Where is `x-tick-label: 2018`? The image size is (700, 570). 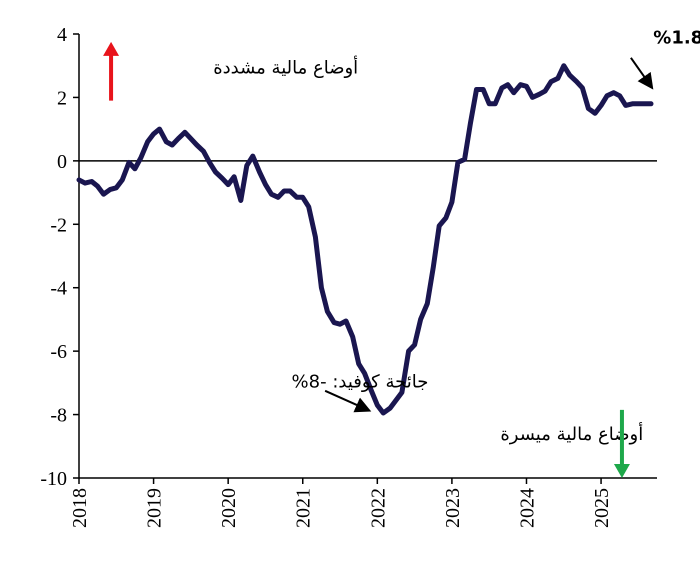 x-tick-label: 2018 is located at coordinates (80, 508).